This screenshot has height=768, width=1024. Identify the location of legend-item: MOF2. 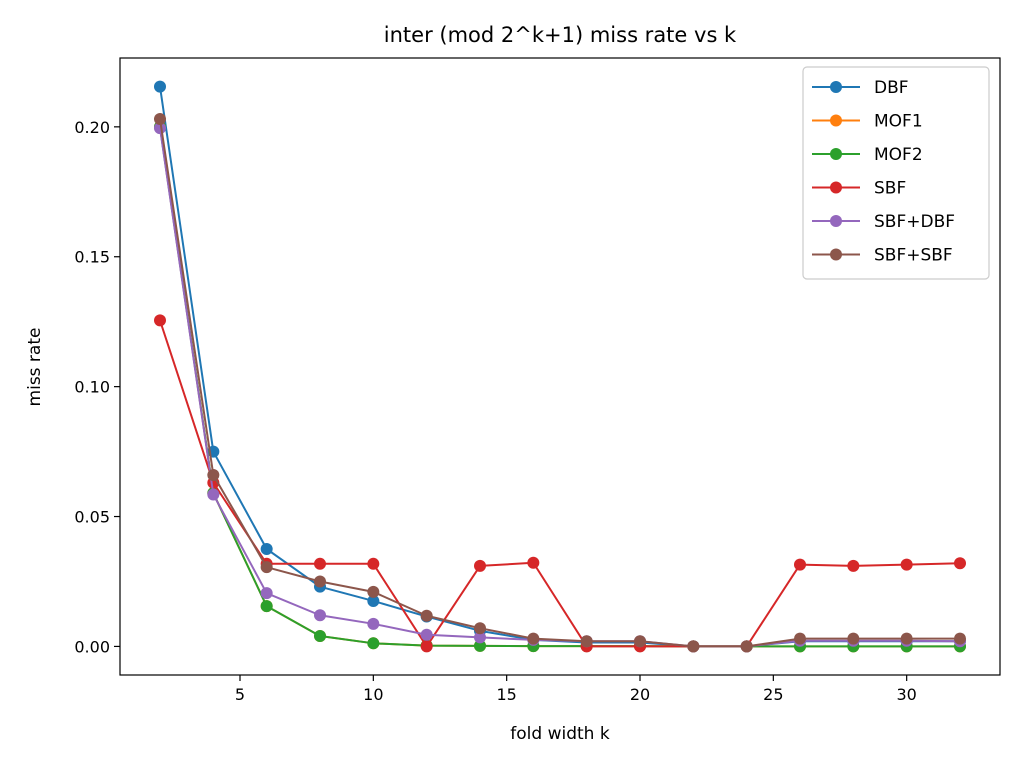
(867, 155).